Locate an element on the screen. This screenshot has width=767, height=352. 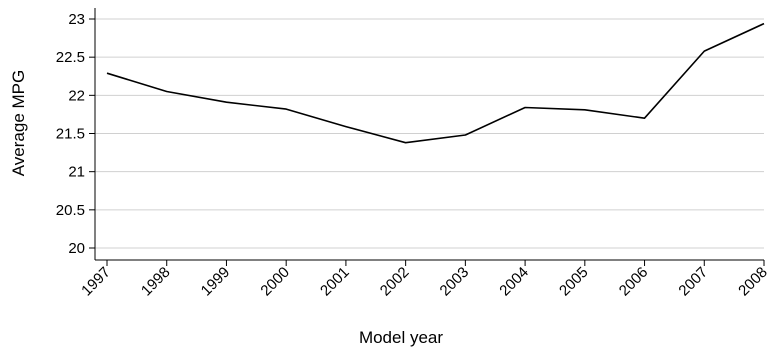
x-tick-label: 2008 is located at coordinates (751, 282).